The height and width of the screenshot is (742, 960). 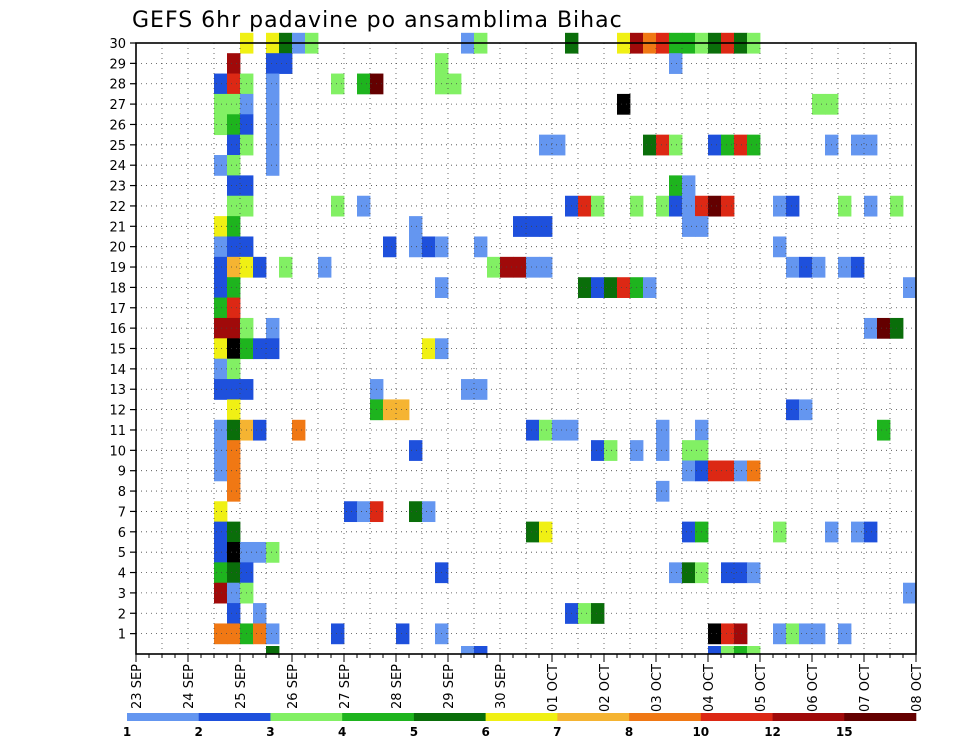 I want to click on colorbar-label: 2, so click(x=199, y=732).